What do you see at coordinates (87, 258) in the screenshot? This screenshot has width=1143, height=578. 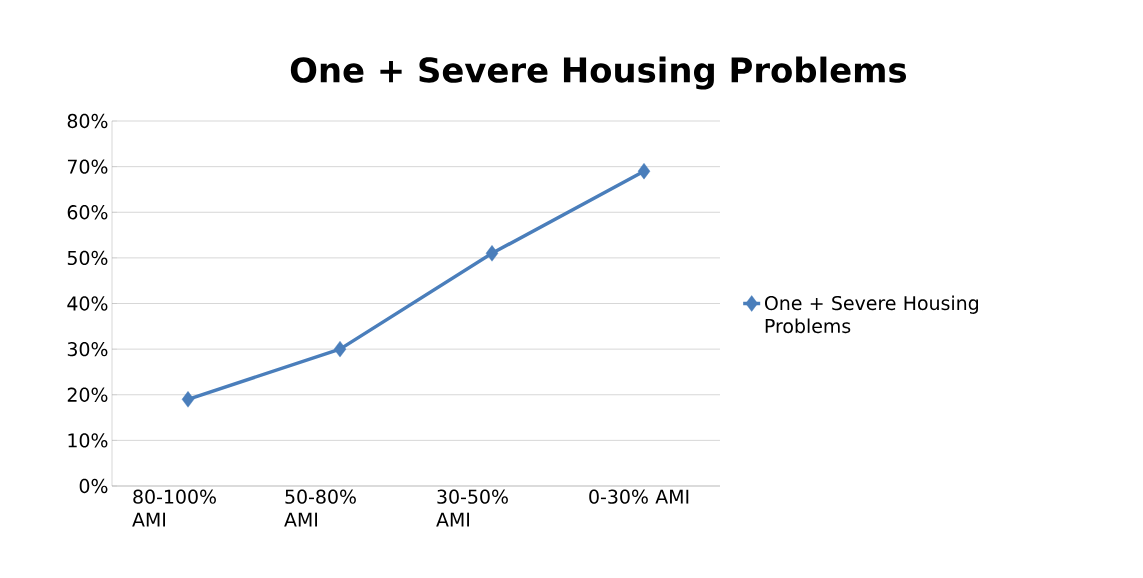 I see `y-tick-label: 50%` at bounding box center [87, 258].